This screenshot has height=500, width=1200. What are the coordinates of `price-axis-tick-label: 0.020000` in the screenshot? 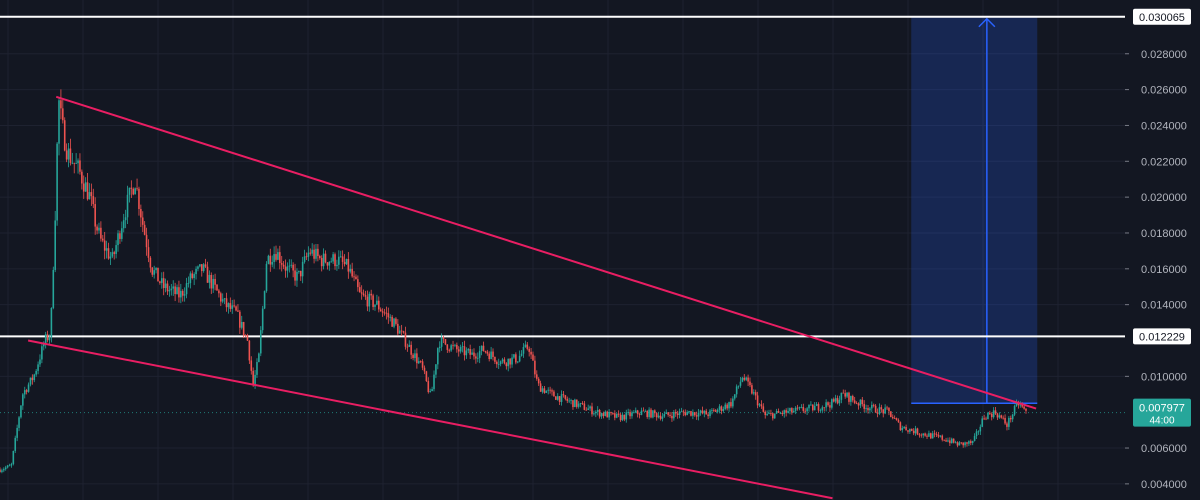 It's located at (1164, 198).